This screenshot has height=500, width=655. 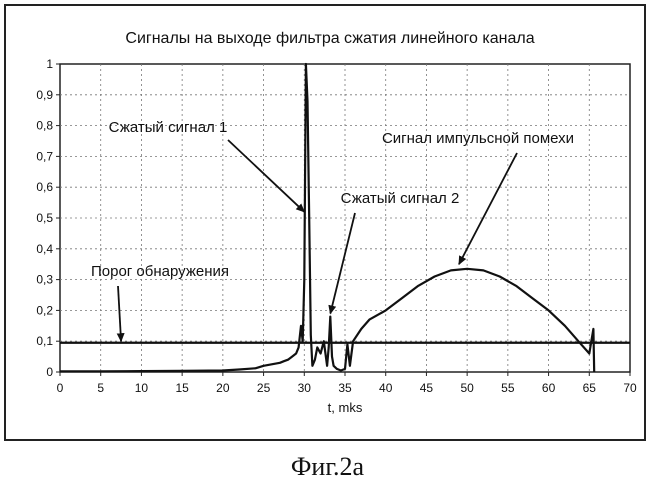 What do you see at coordinates (49, 372) in the screenshot?
I see `y-tick-label: 0` at bounding box center [49, 372].